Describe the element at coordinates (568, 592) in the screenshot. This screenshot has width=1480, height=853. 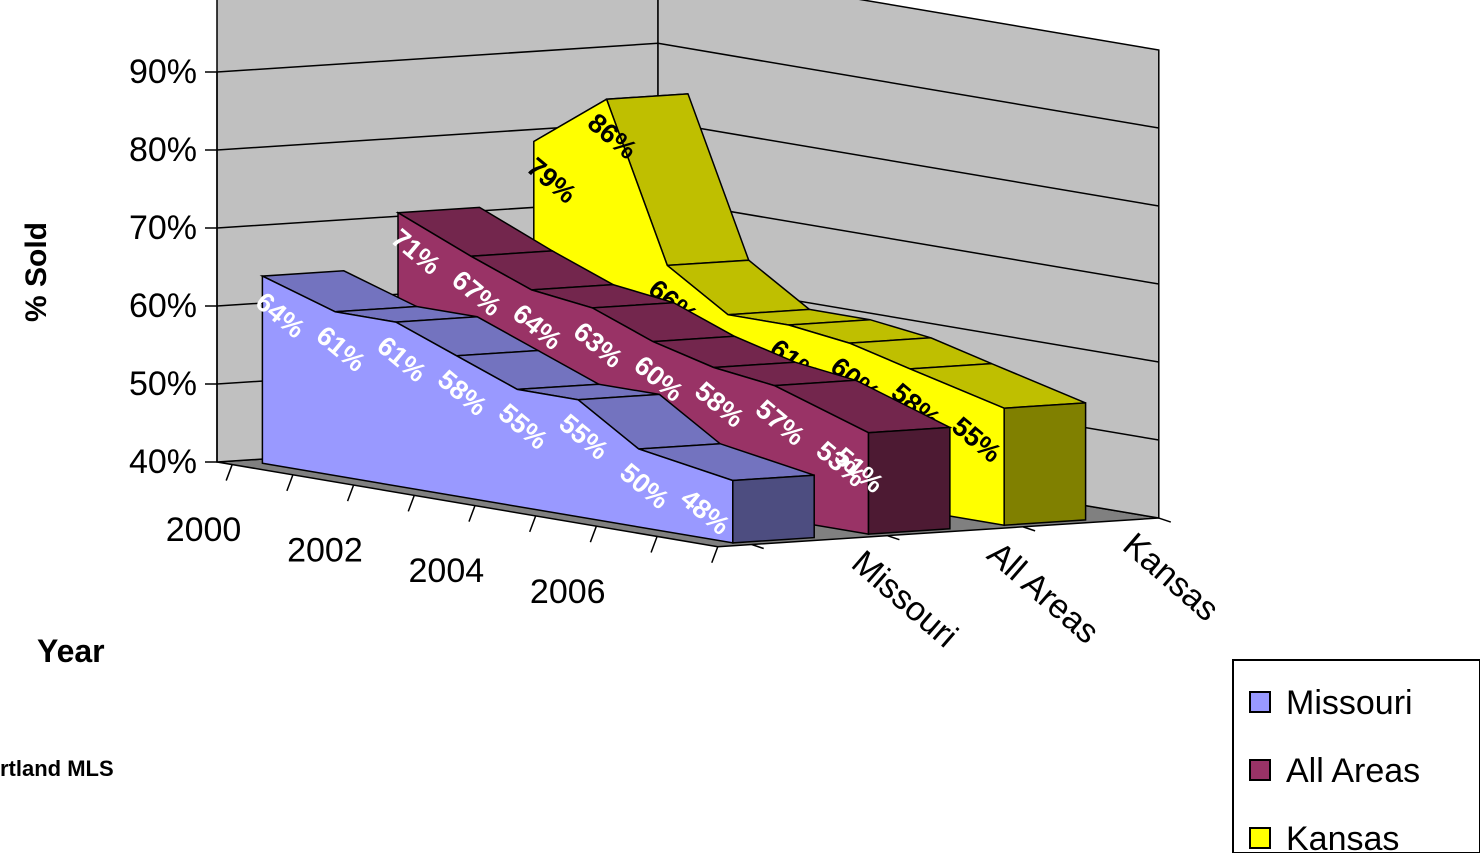
I see `x-tick-label: 2006` at that location.